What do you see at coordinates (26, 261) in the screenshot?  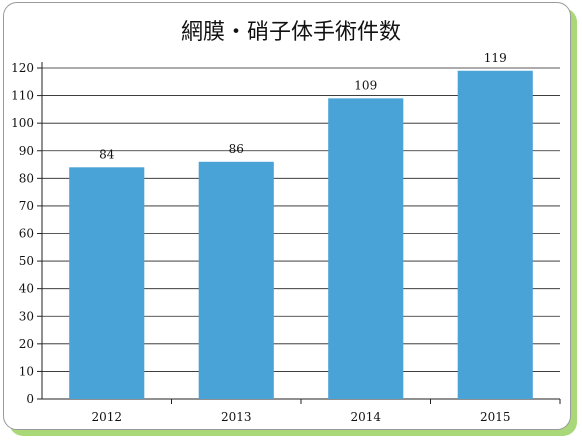 I see `y-tick-label-50: 50` at bounding box center [26, 261].